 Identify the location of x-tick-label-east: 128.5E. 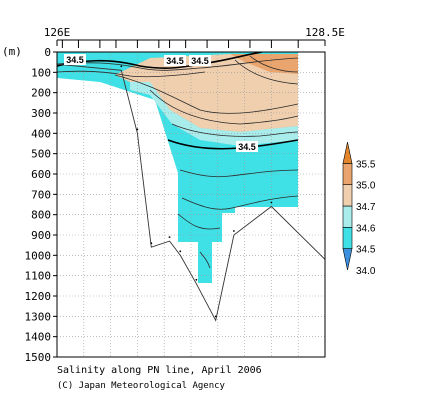
(325, 32).